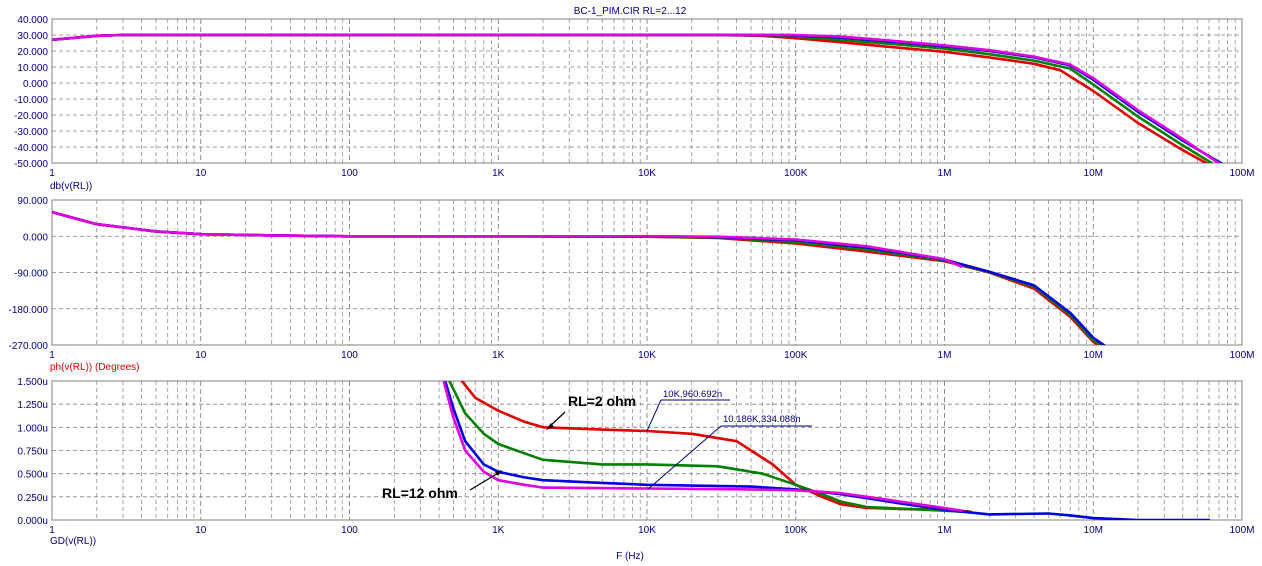 The height and width of the screenshot is (566, 1262). What do you see at coordinates (32, 201) in the screenshot?
I see `y-tick-label: 90.000` at bounding box center [32, 201].